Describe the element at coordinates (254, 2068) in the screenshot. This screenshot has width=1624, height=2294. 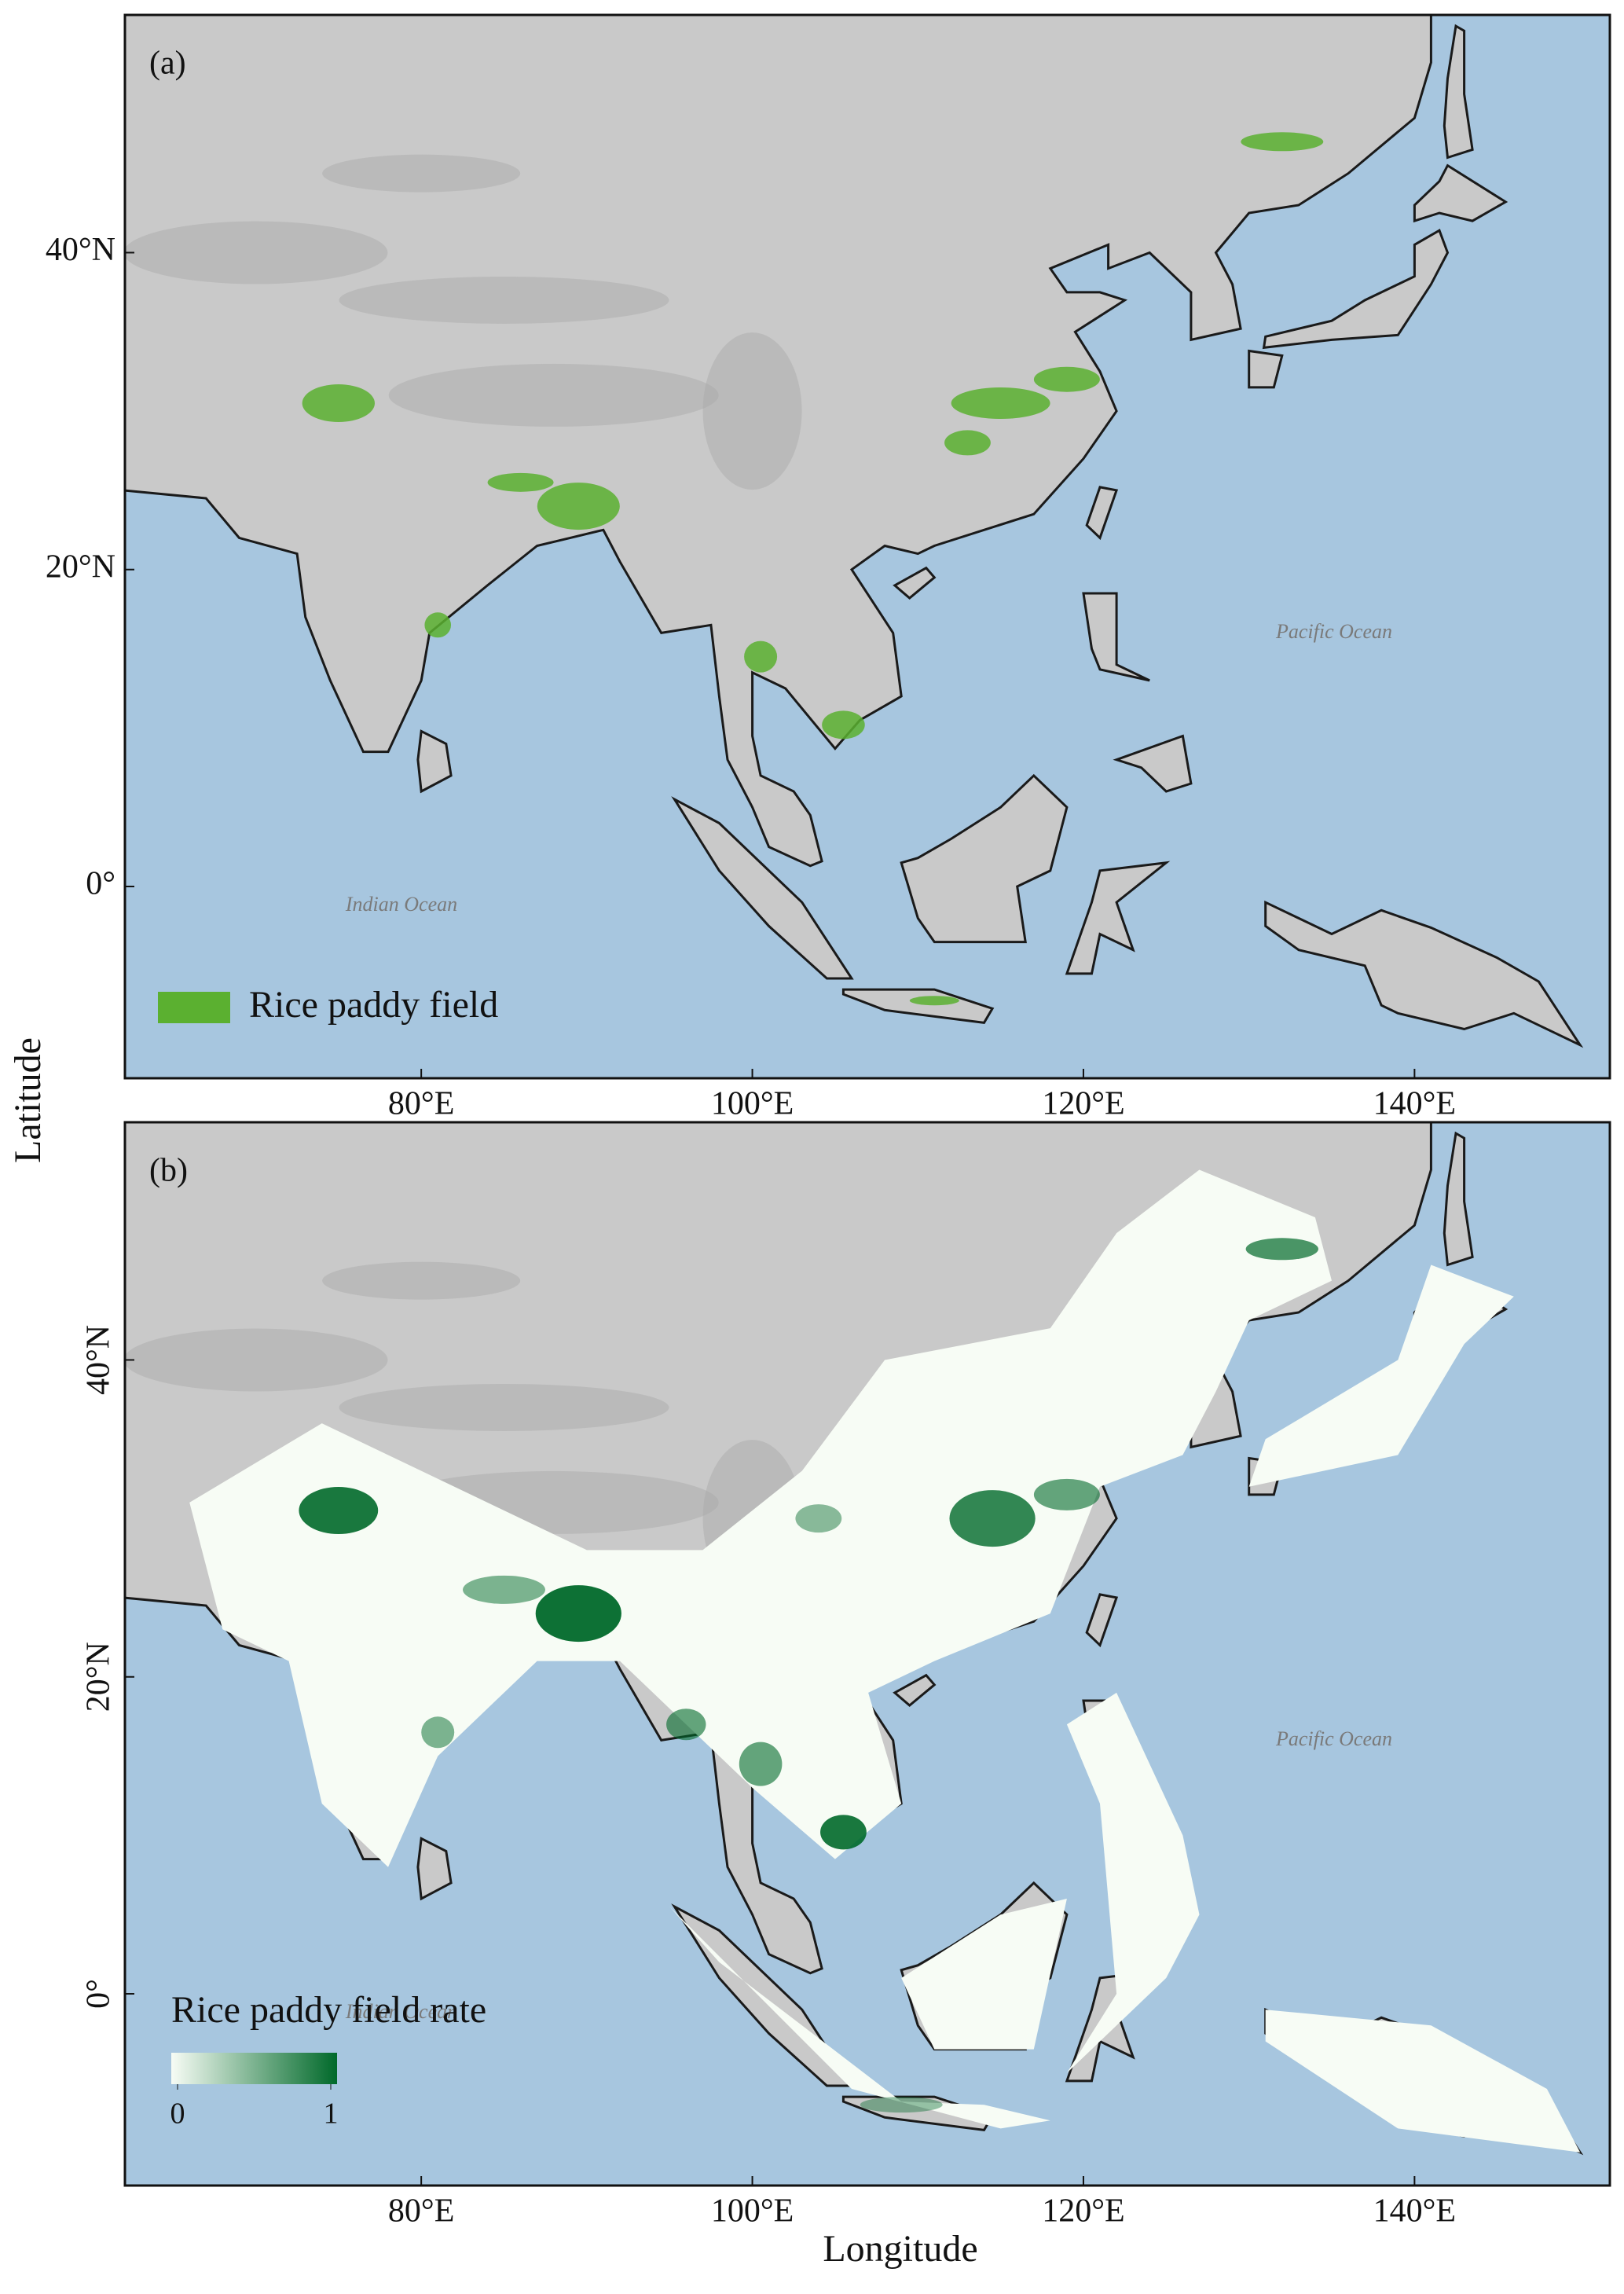
I see `colorbar` at that location.